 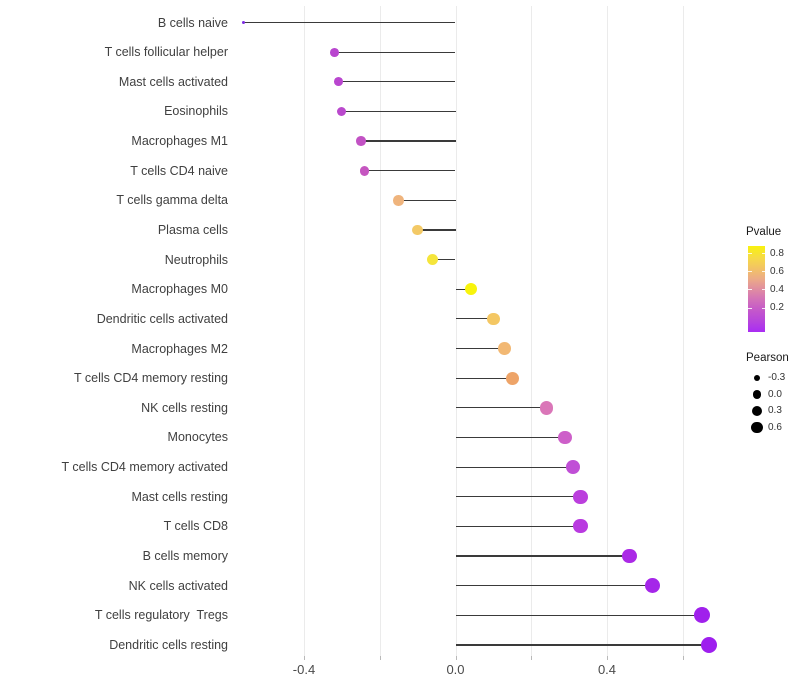 I want to click on pearson-legend-label: 0.0, so click(x=775, y=394).